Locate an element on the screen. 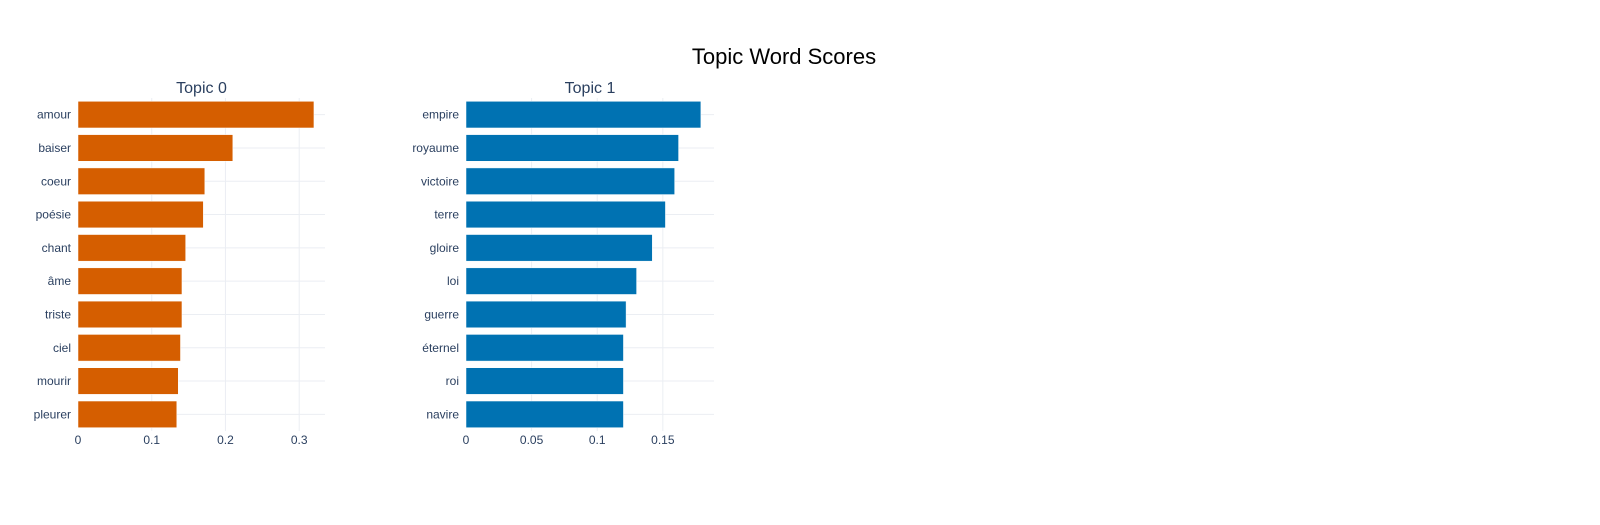 This screenshot has height=525, width=1600. x-tick-label: 0.15 is located at coordinates (663, 440).